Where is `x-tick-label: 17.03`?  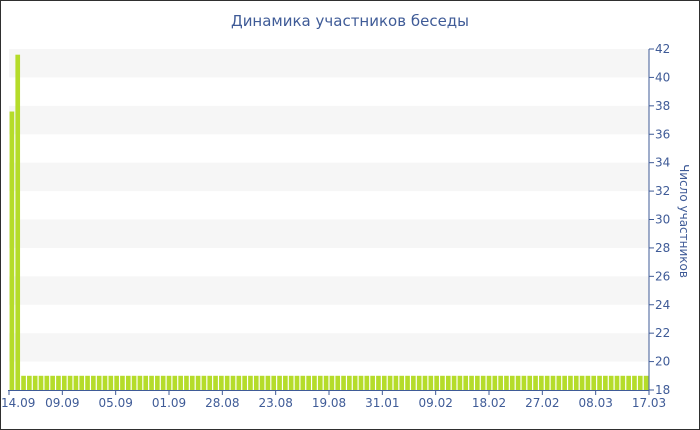
x-tick-label: 17.03 is located at coordinates (649, 403).